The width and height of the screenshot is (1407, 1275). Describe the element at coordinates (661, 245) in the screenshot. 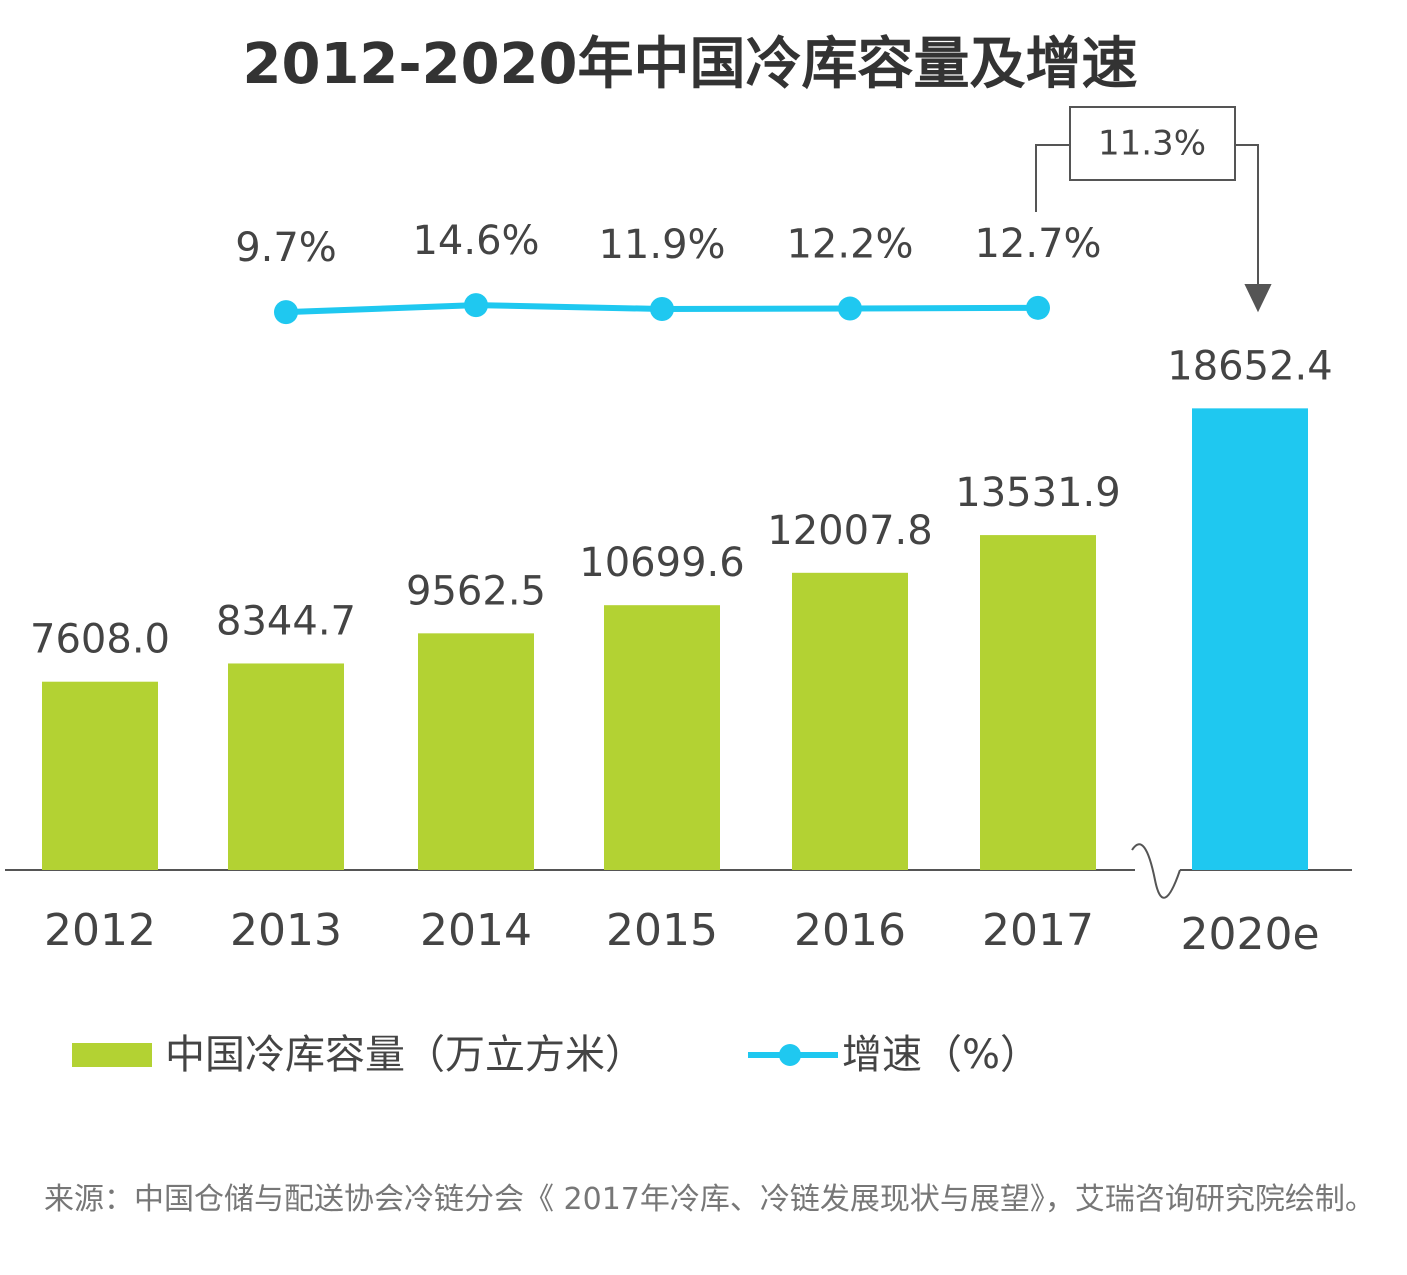

I see `data-label: 11.9%` at that location.